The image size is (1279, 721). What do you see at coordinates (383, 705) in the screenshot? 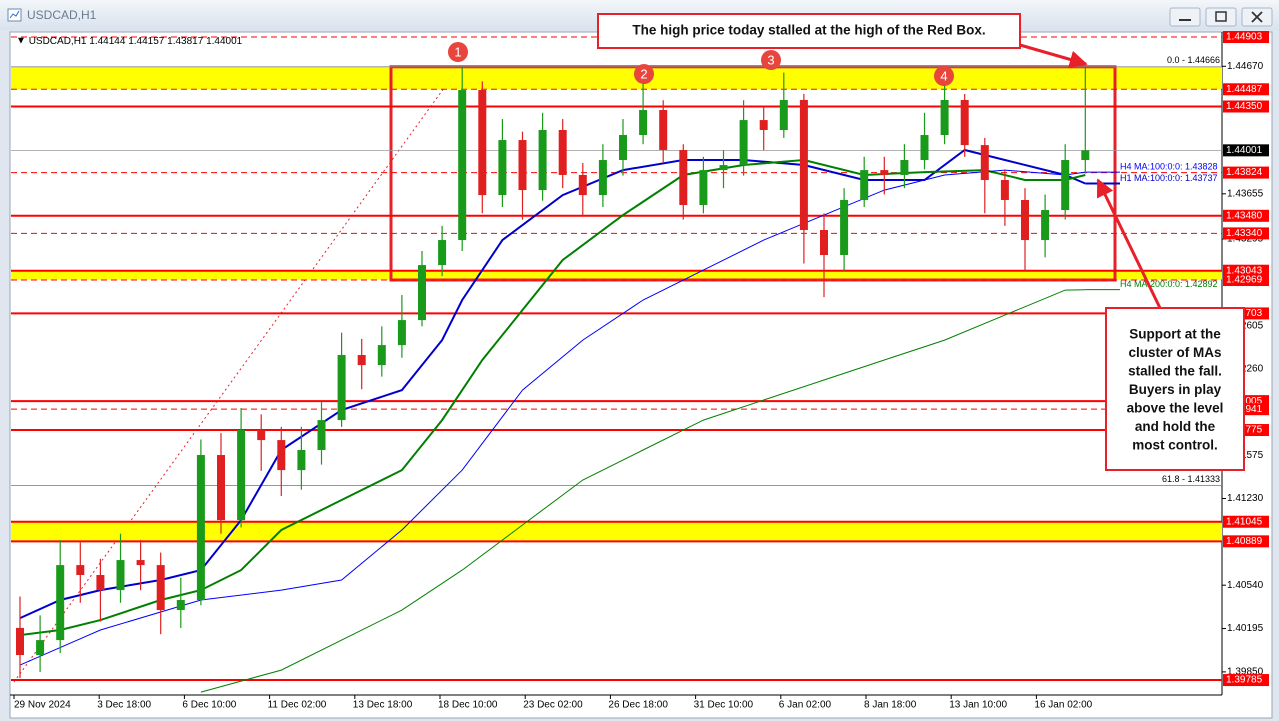
I see `x-tick-label: 13 Dec 18:00` at bounding box center [383, 705].